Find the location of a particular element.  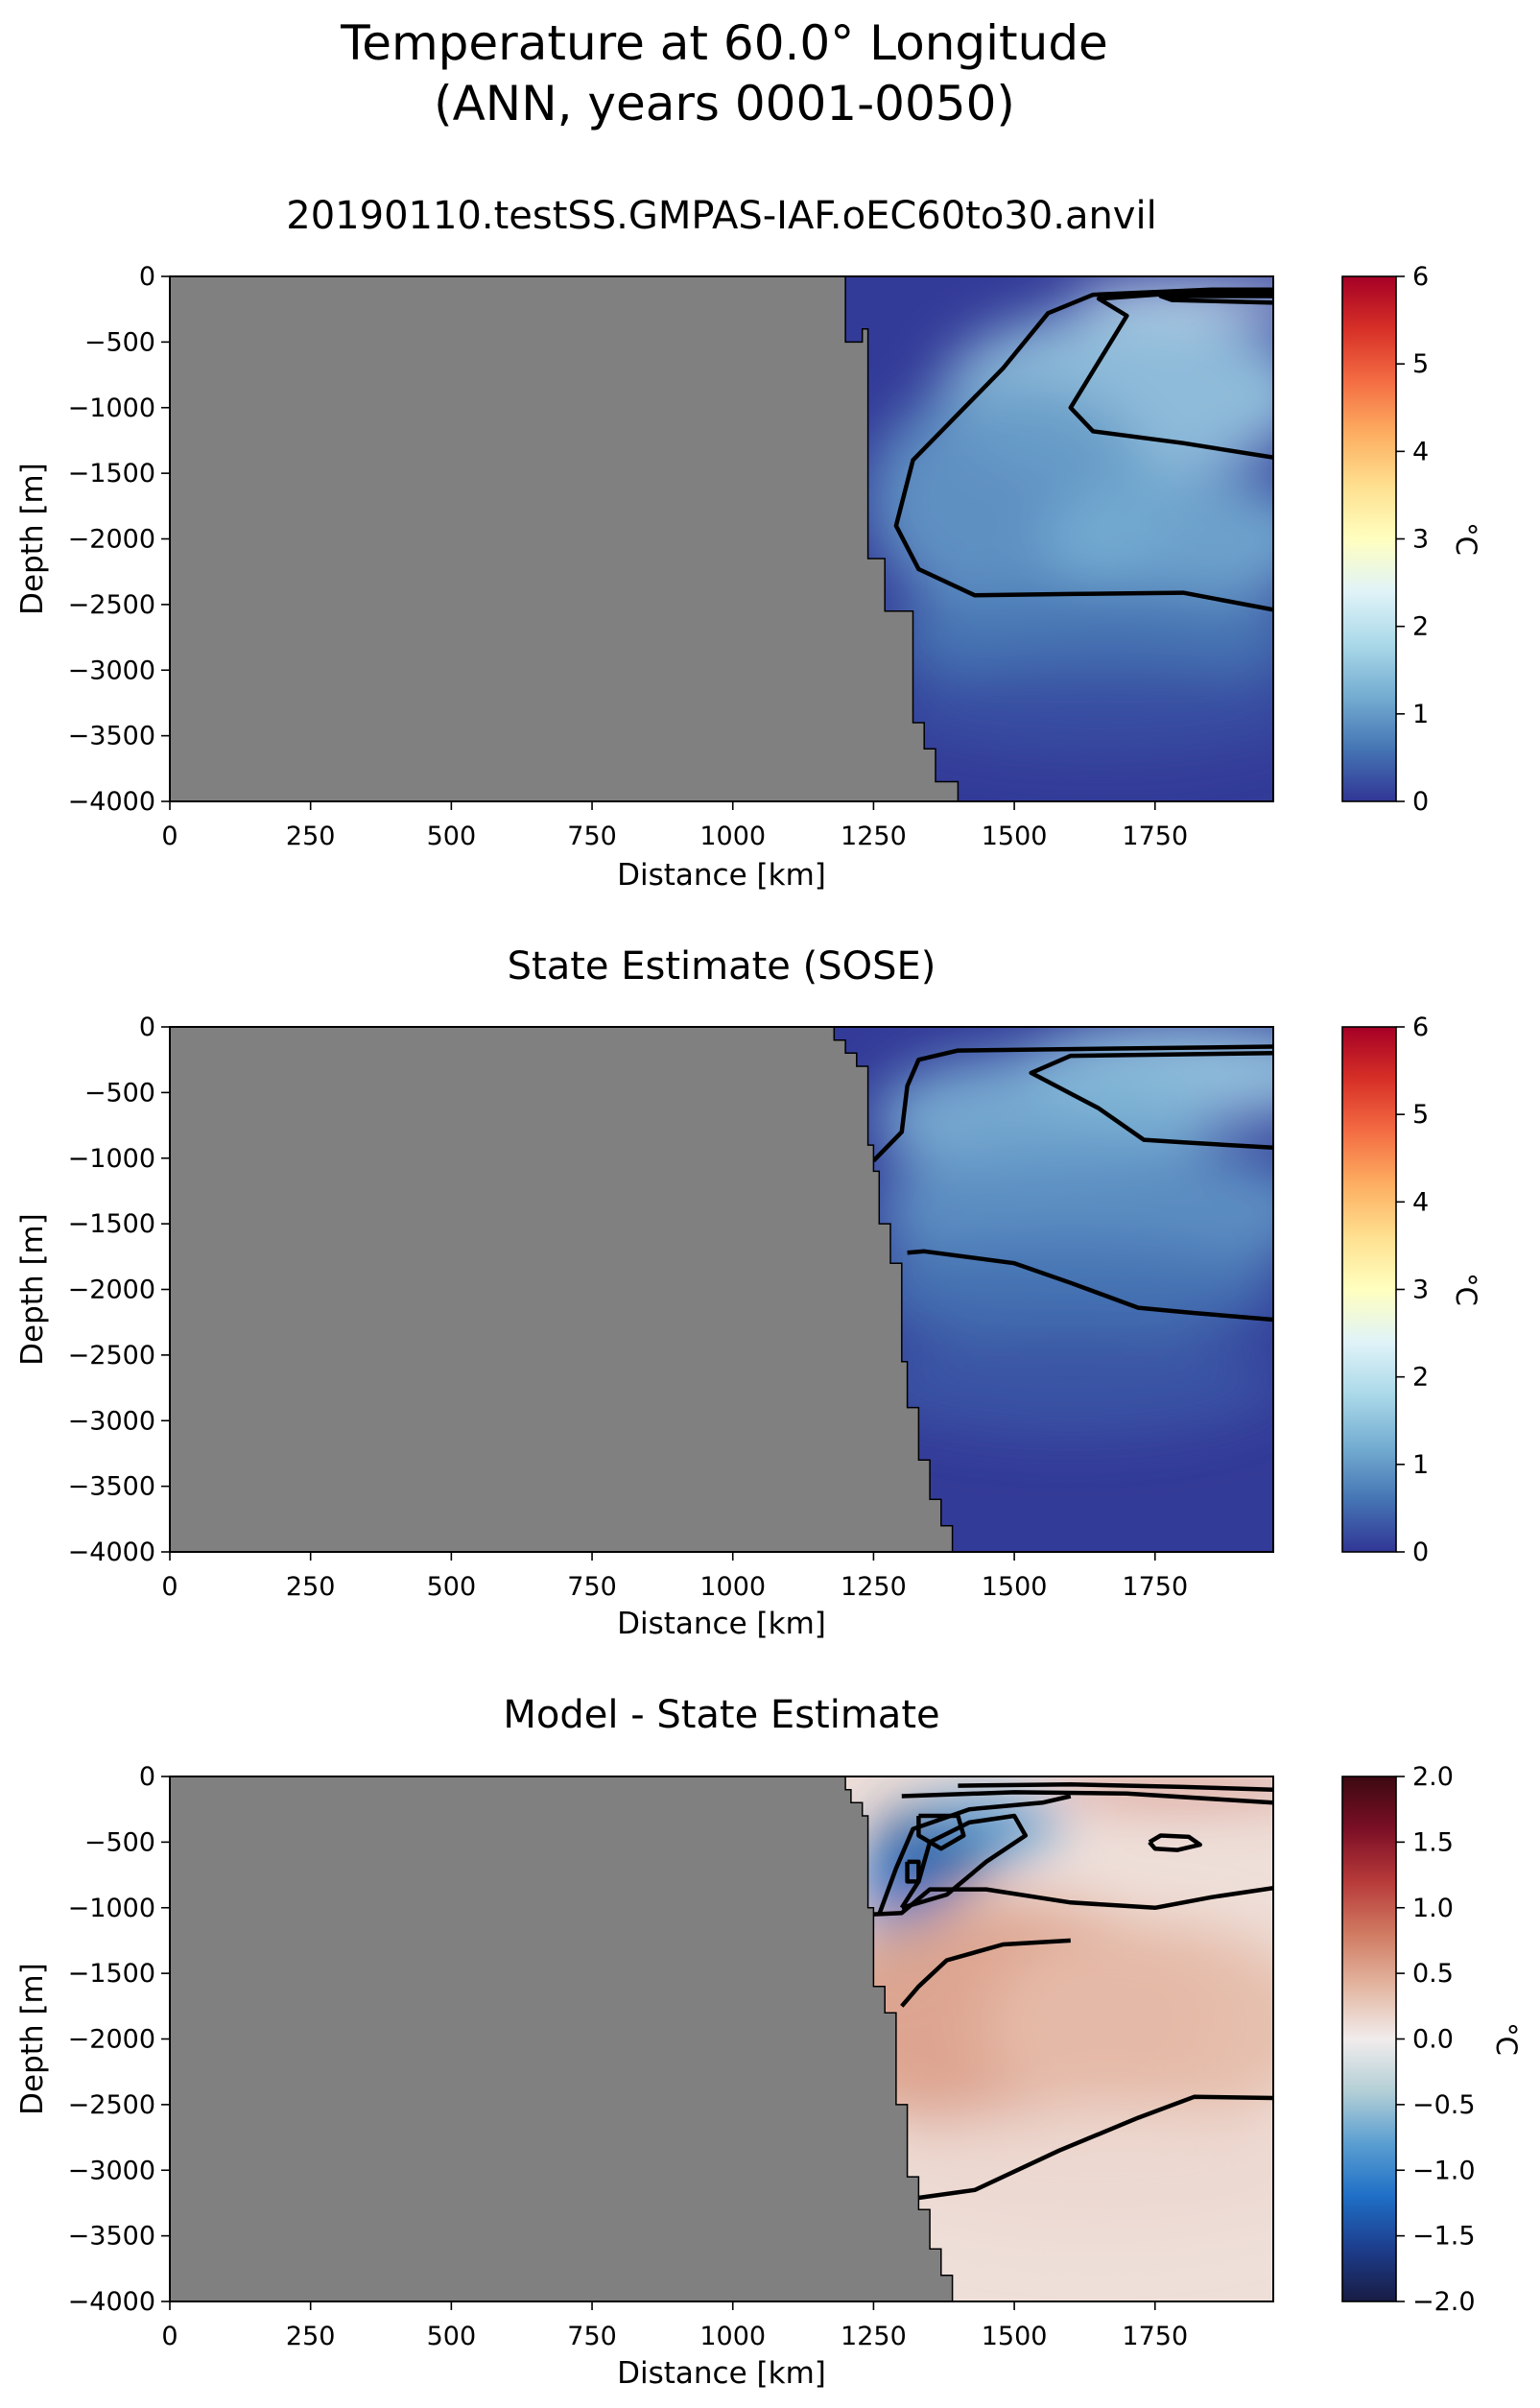

figure-title-line2: (ANN, years 0001-0050) is located at coordinates (724, 104).